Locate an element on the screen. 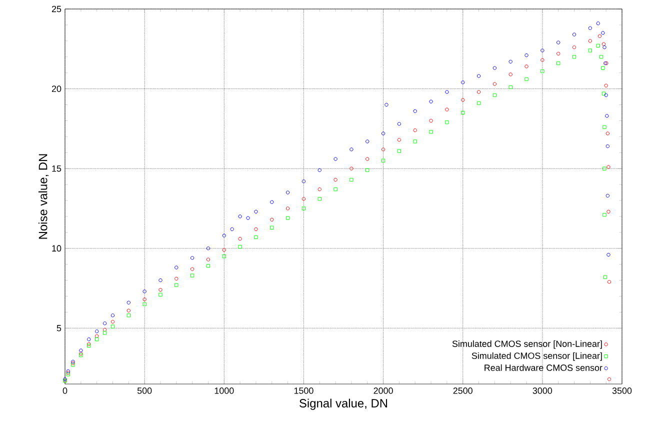  x-tick-label: 3500 is located at coordinates (622, 391).